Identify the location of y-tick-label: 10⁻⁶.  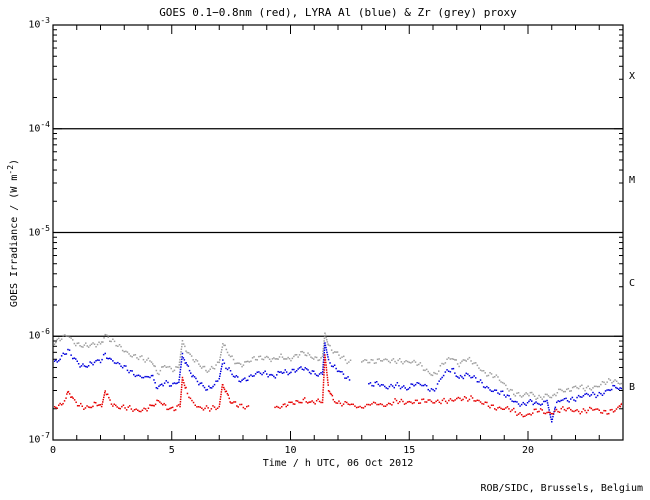
(39, 334).